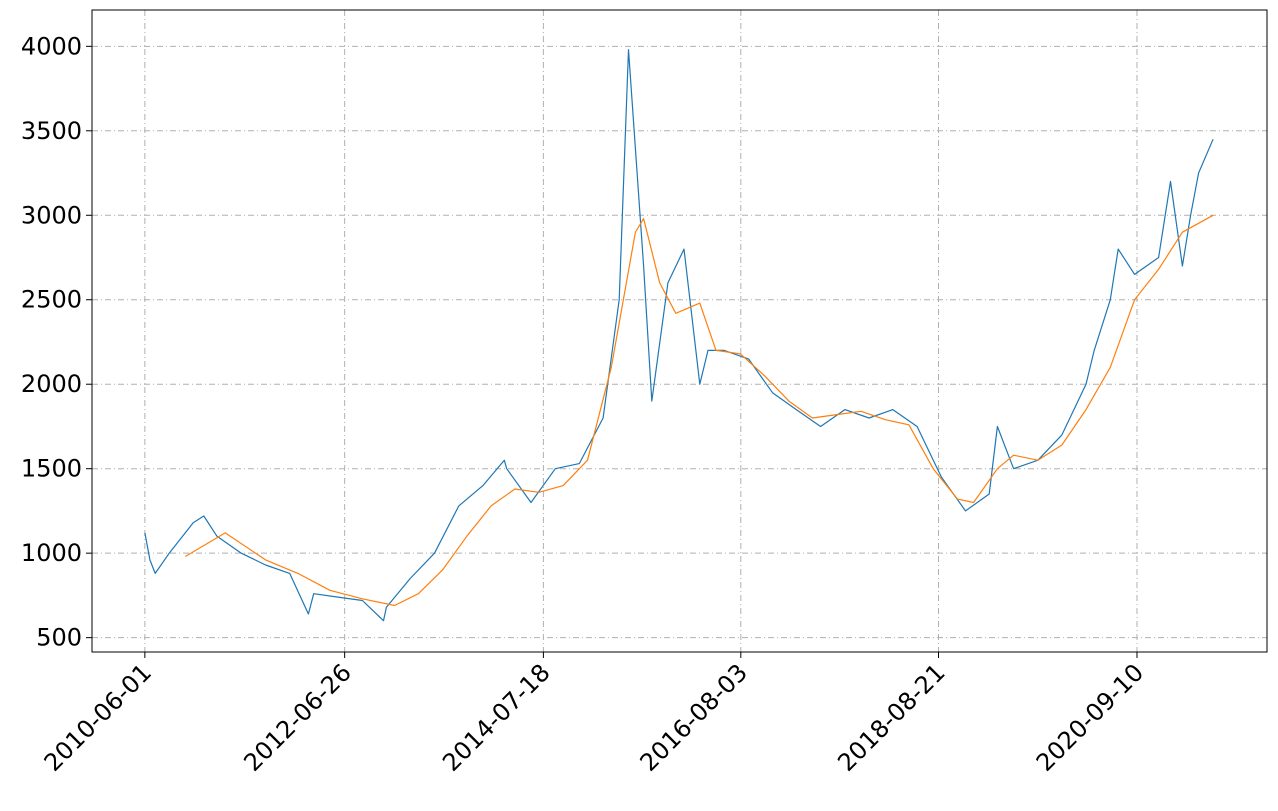 The height and width of the screenshot is (811, 1278). Describe the element at coordinates (51, 553) in the screenshot. I see `y-tick-label: 1000` at that location.